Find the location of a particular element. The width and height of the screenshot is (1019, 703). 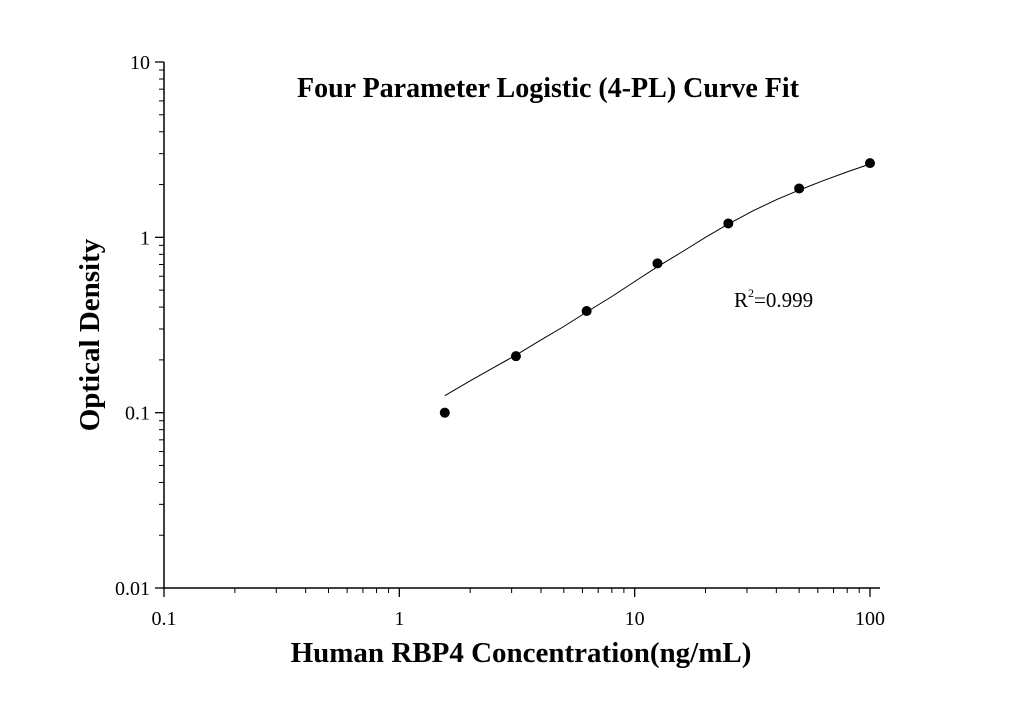

x-tick-label: 10 is located at coordinates (635, 619).